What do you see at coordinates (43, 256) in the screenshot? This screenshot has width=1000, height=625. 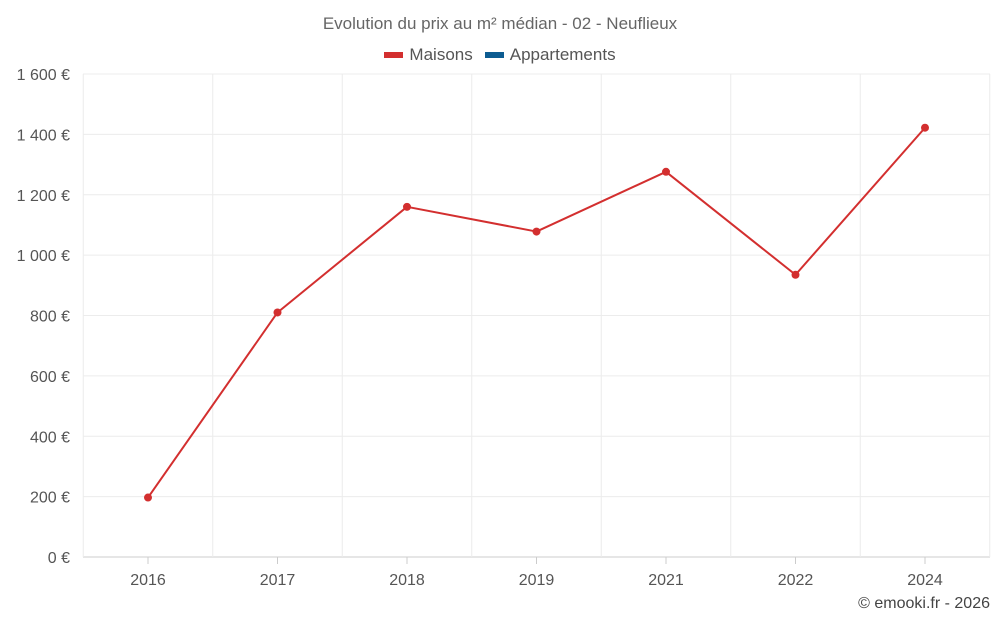 I see `y-tick-label: 1 000 €` at bounding box center [43, 256].